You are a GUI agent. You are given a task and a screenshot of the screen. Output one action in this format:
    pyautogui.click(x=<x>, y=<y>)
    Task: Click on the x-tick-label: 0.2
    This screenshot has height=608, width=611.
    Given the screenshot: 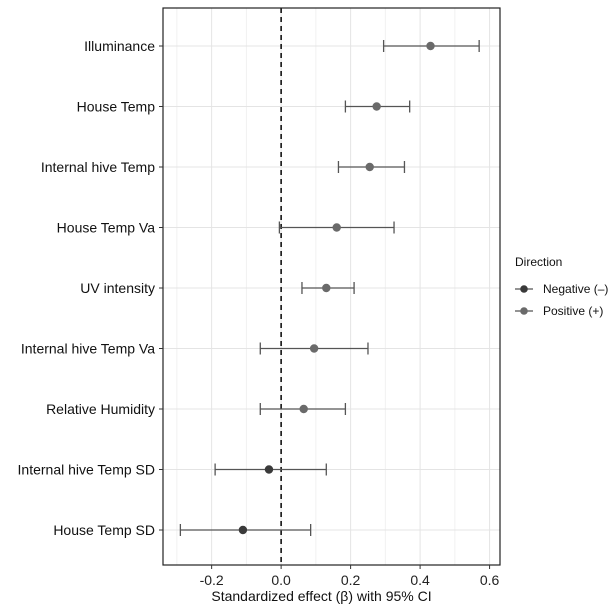 What is the action you would take?
    pyautogui.click(x=351, y=580)
    